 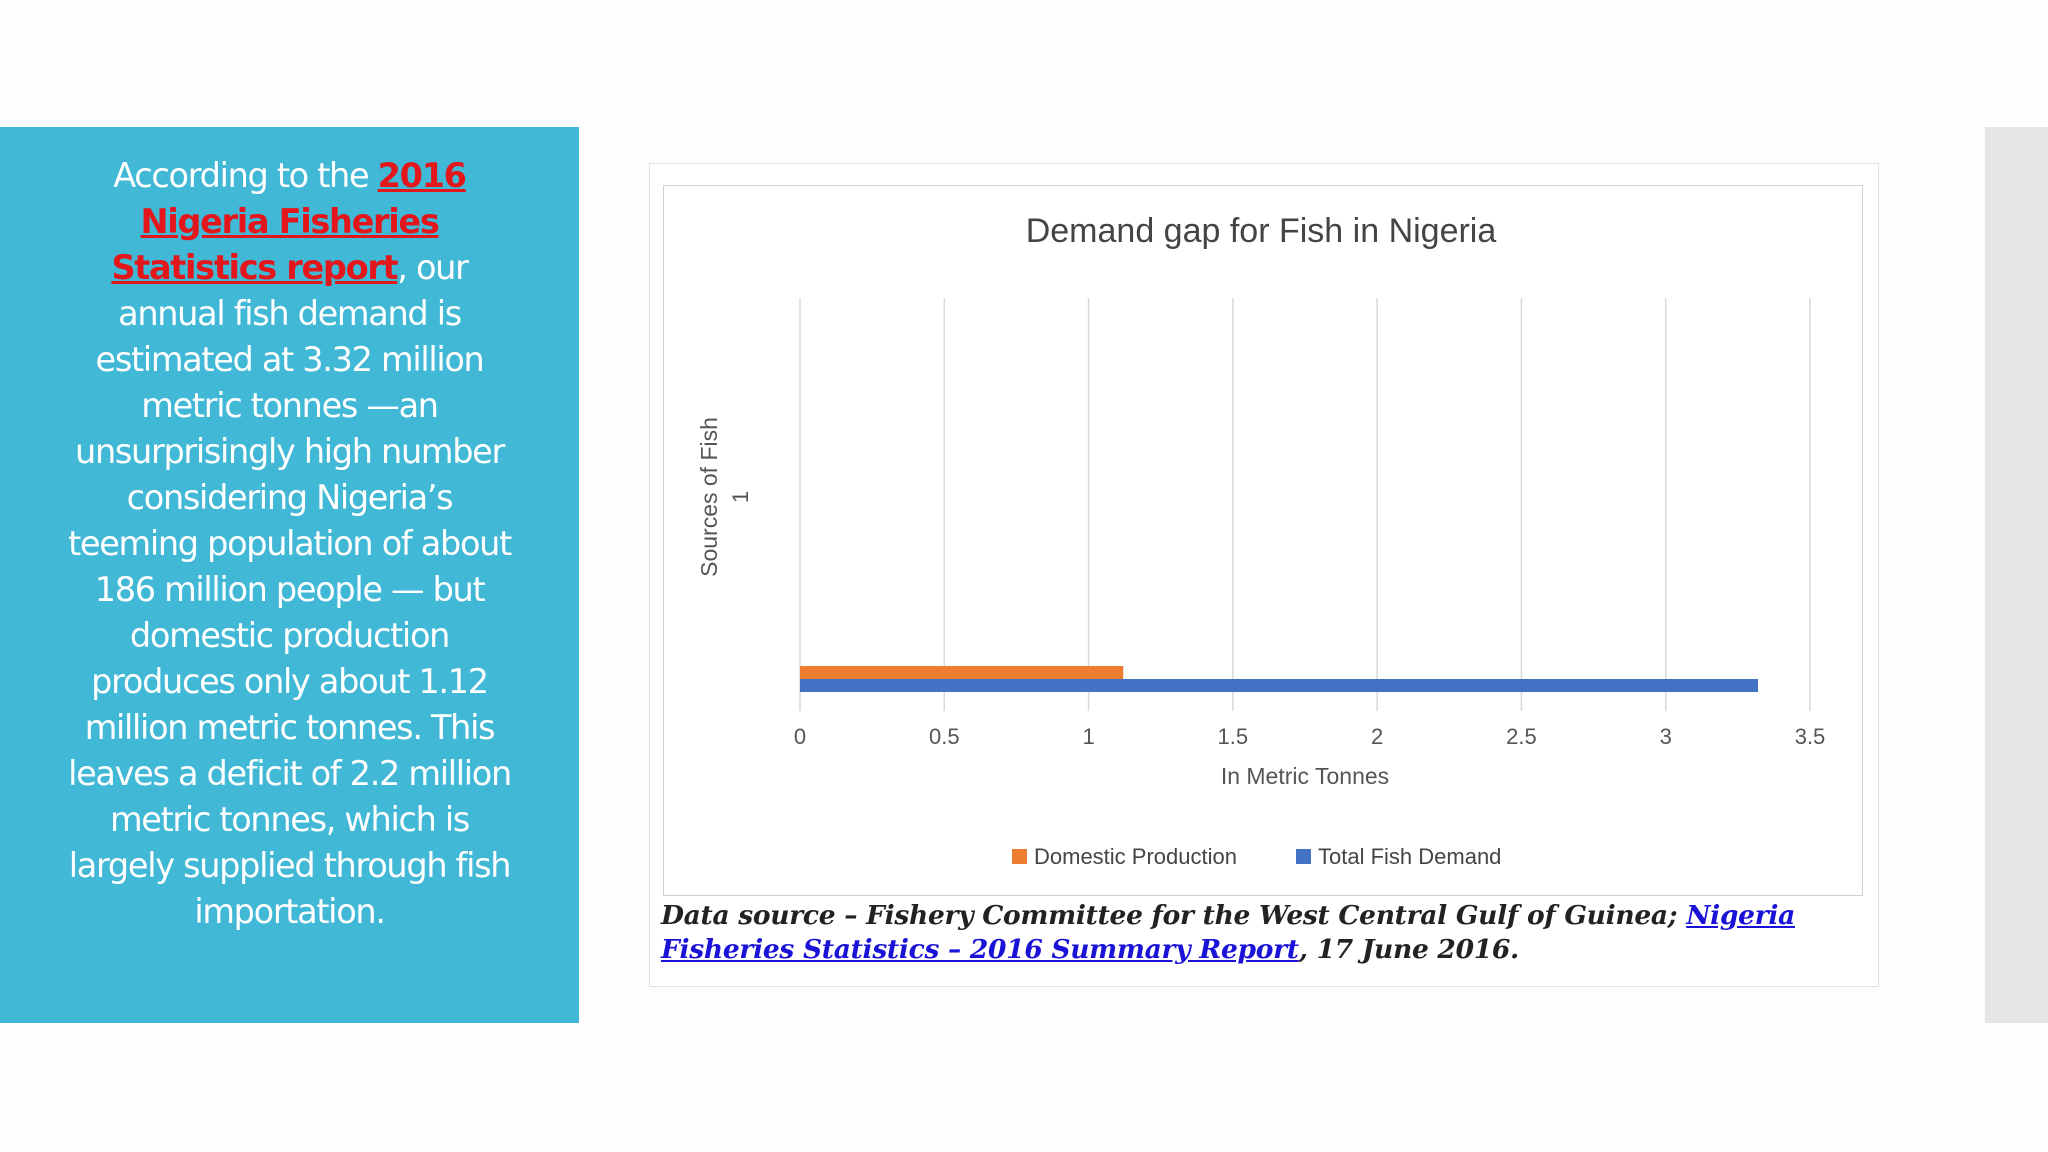 I want to click on right-edge-strip, so click(x=2016, y=575).